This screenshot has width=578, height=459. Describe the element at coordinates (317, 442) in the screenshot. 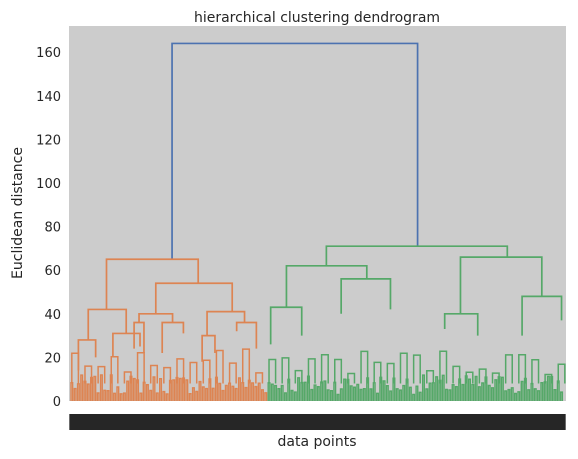

I see `x-axis-label: data points` at that location.